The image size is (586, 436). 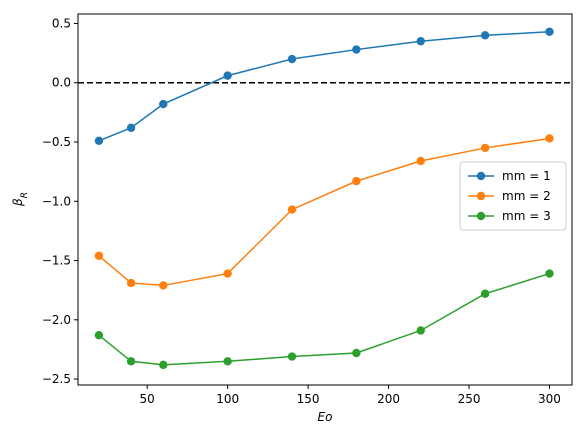 What do you see at coordinates (549, 399) in the screenshot?
I see `x-tick-label: 300` at bounding box center [549, 399].